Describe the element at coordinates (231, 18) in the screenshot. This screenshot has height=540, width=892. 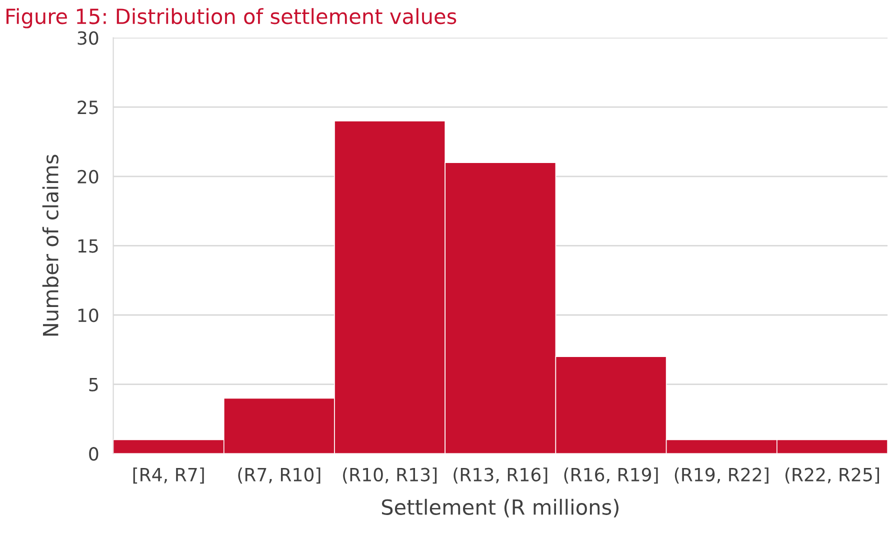
I see `chart-title: Figure 15: Distribution of settlement values` at that location.